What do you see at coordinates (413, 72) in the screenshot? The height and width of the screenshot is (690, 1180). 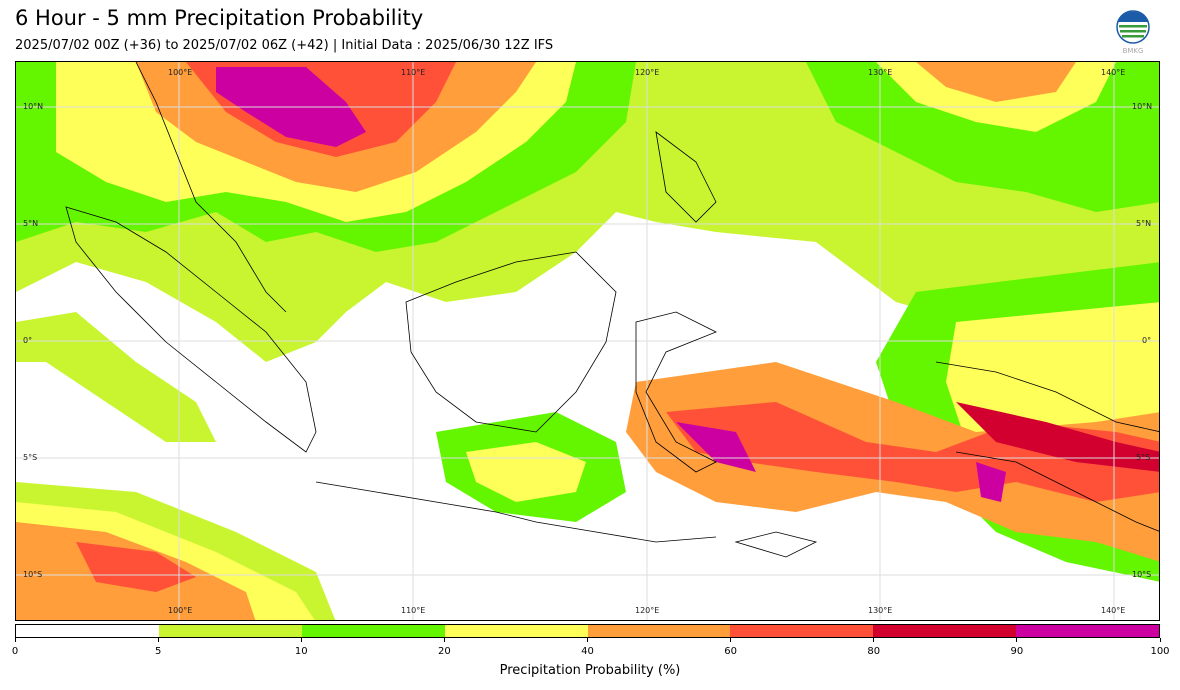 I see `lon-label-top: 110°E` at bounding box center [413, 72].